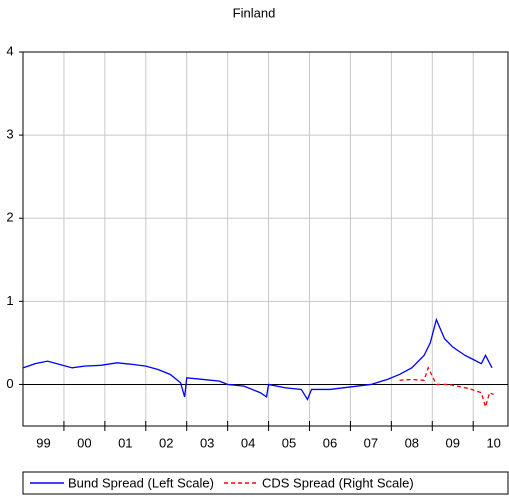 The height and width of the screenshot is (497, 509). What do you see at coordinates (9, 217) in the screenshot?
I see `y-tick-label: 2` at bounding box center [9, 217].